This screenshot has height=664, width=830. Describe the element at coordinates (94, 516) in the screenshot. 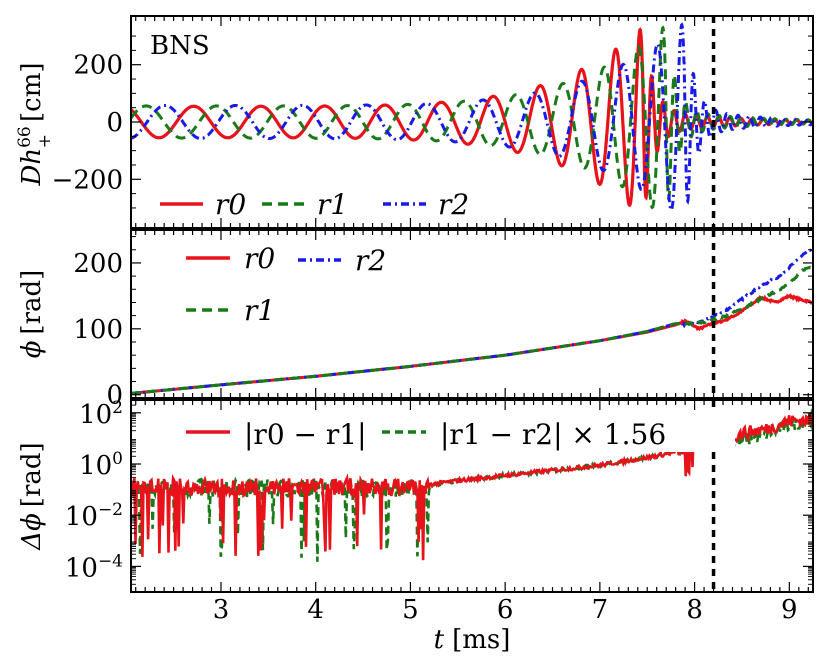

I see `y-tick-label: 10⁻²` at that location.